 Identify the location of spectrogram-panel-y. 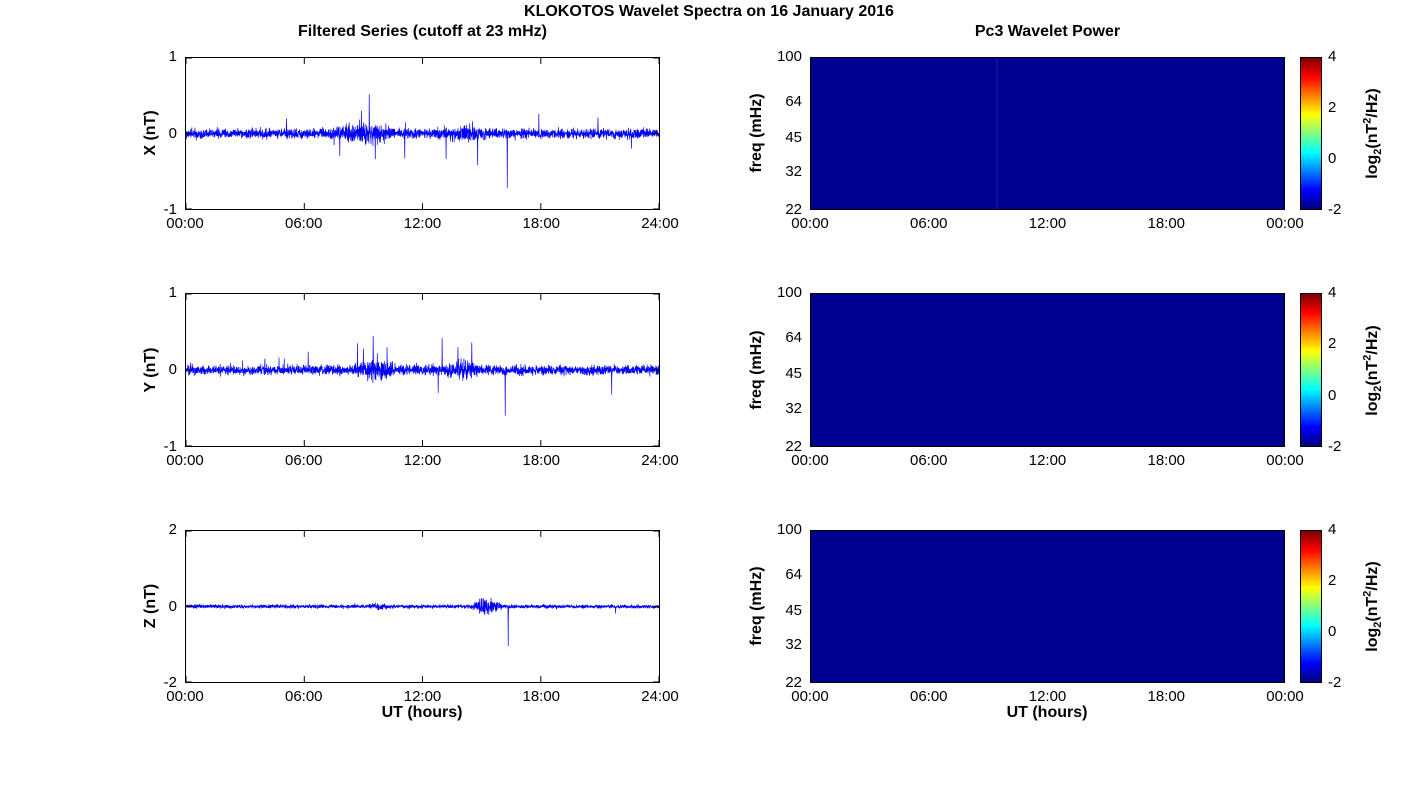
(1047, 370).